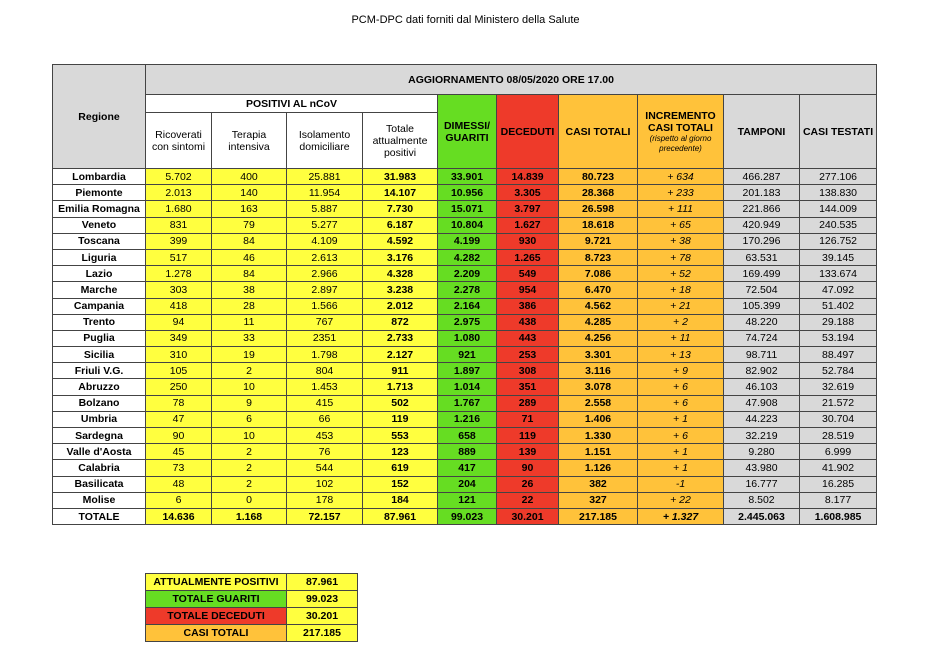  What do you see at coordinates (761, 322) in the screenshot?
I see `cell-tam: 48.220` at bounding box center [761, 322].